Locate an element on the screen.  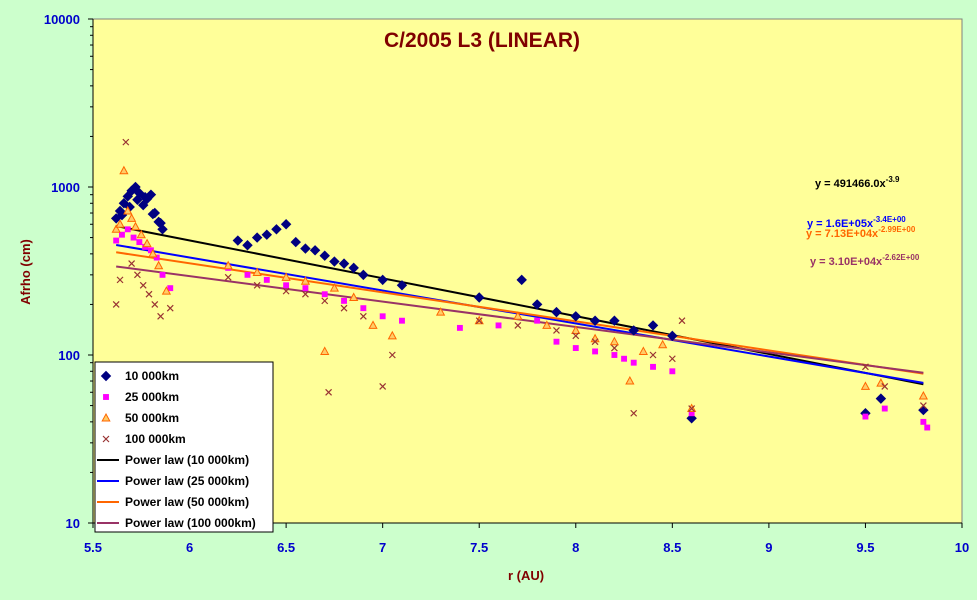
legend-label: 10 000km is located at coordinates (152, 376).